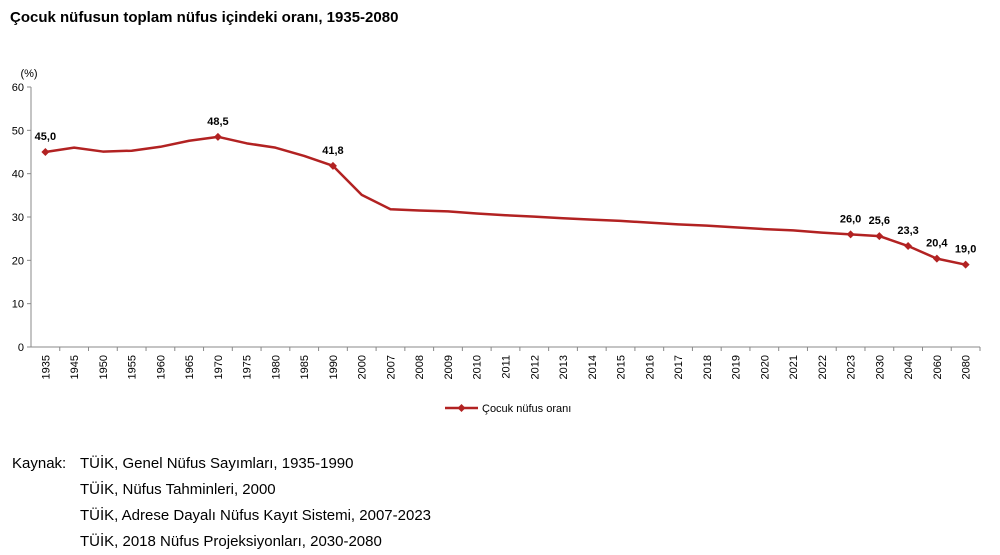 The height and width of the screenshot is (555, 1000). What do you see at coordinates (765, 367) in the screenshot?
I see `x-tick-label: 2020` at bounding box center [765, 367].